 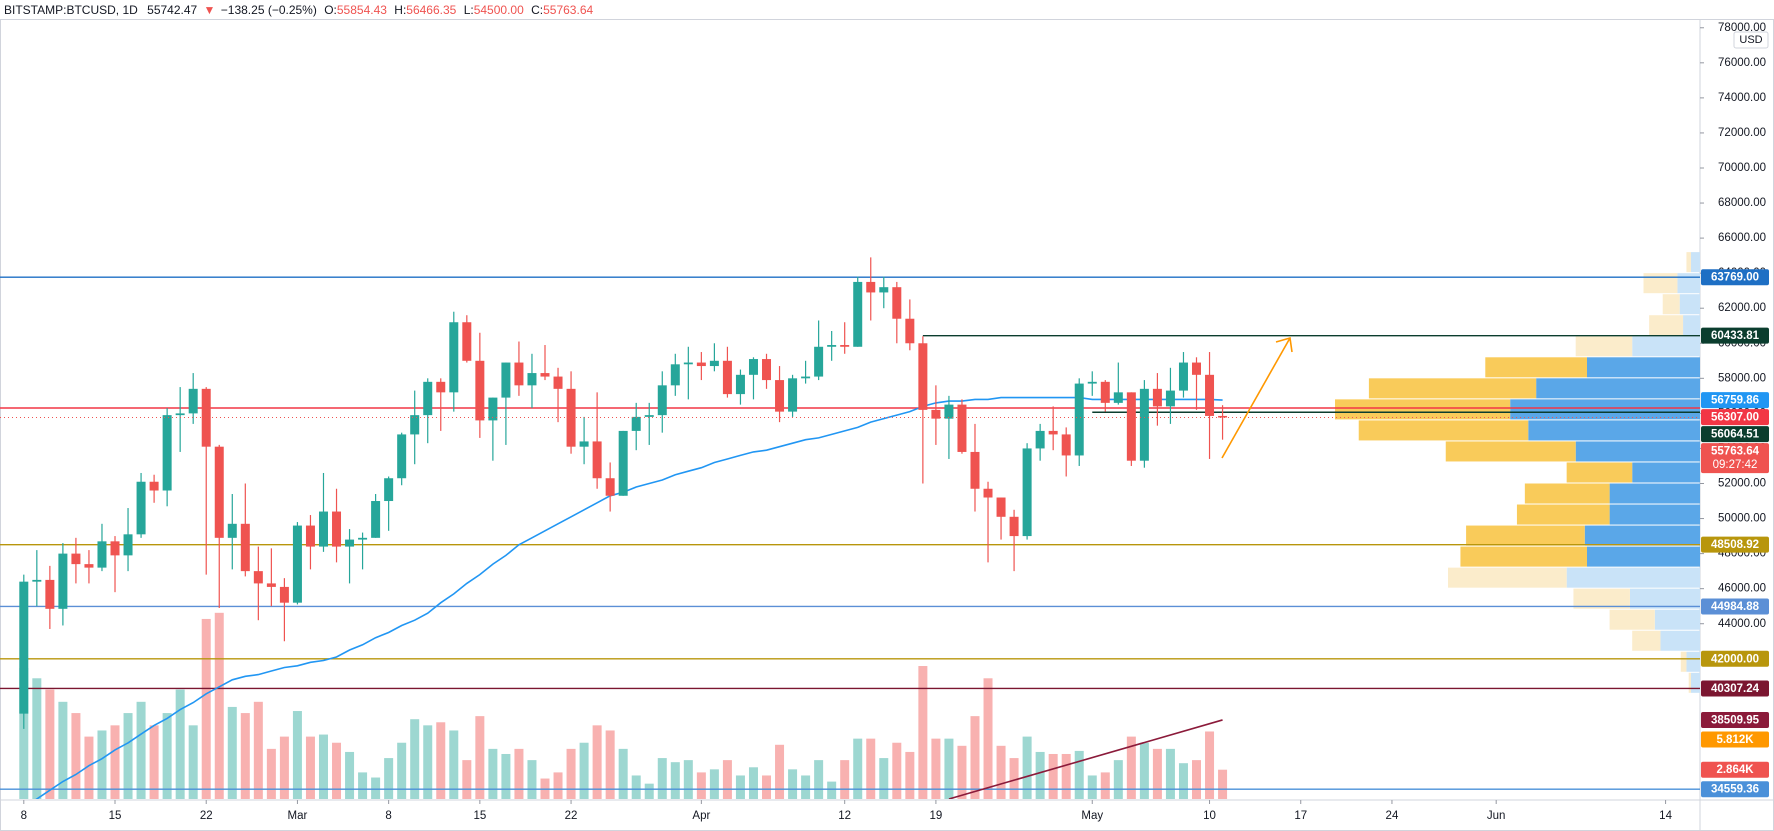 I want to click on price-badge-label: 56307.00, so click(x=1735, y=418).